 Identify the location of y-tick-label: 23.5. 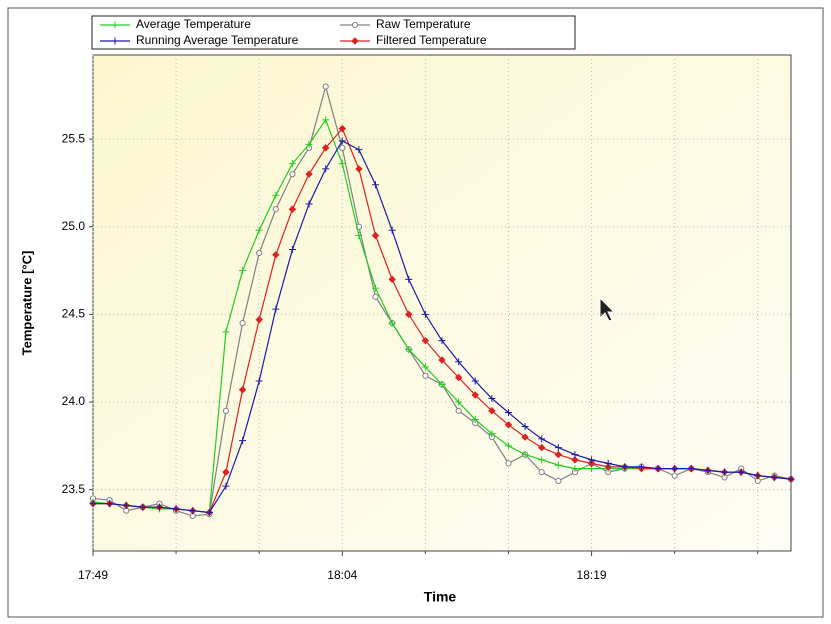
(74, 489).